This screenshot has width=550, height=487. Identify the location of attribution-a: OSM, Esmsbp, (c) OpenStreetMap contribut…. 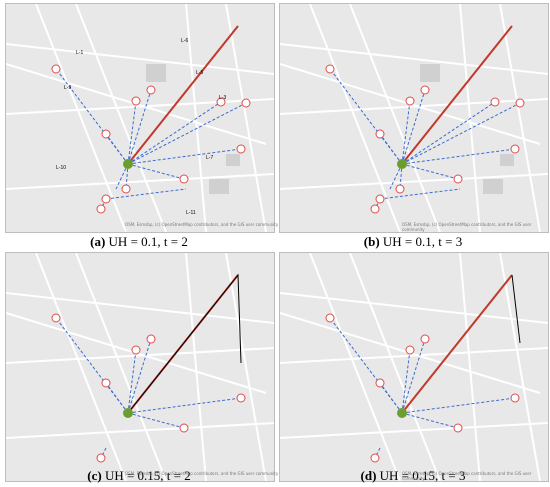
(202, 224).